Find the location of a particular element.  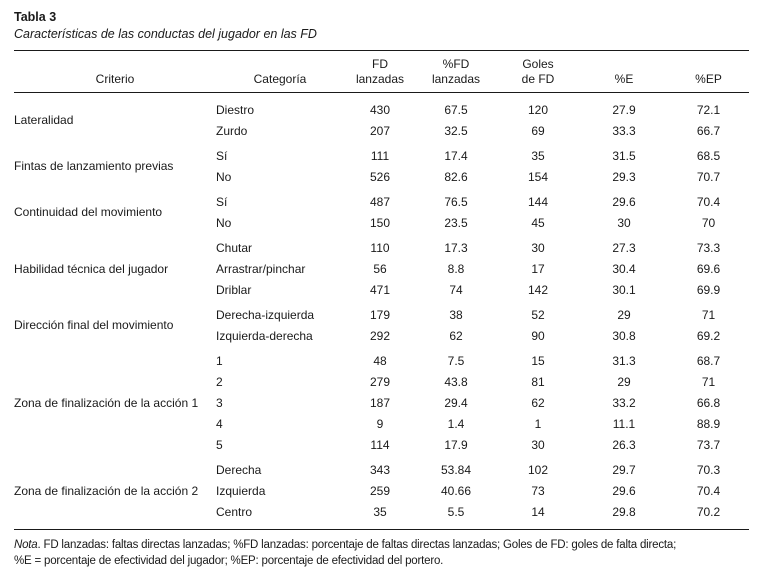

cell-ep: 69.6 is located at coordinates (708, 268).